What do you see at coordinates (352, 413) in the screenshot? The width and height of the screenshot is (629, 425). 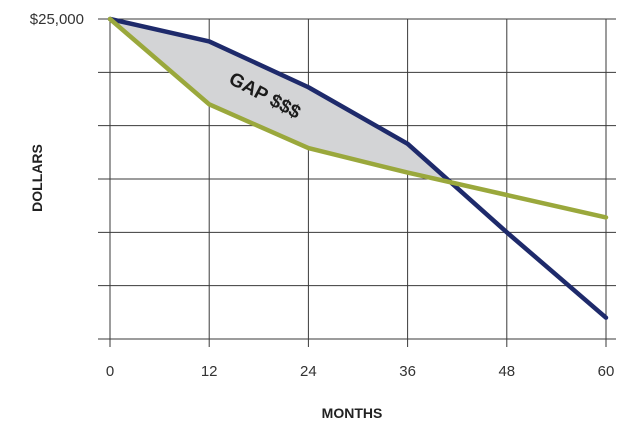 I see `x-axis-title: MONTHS` at bounding box center [352, 413].